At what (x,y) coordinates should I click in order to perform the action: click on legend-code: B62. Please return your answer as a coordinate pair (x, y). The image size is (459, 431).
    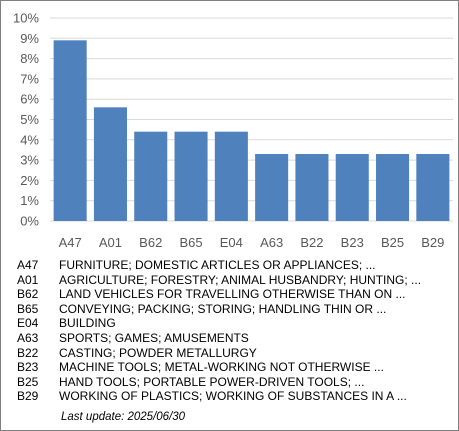
    Looking at the image, I should click on (28, 294).